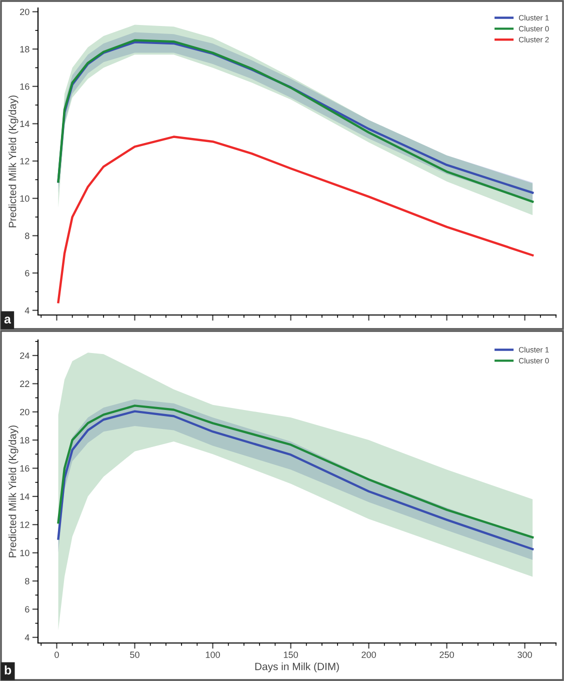 The height and width of the screenshot is (681, 564). I want to click on x-tick-label: 100, so click(213, 655).